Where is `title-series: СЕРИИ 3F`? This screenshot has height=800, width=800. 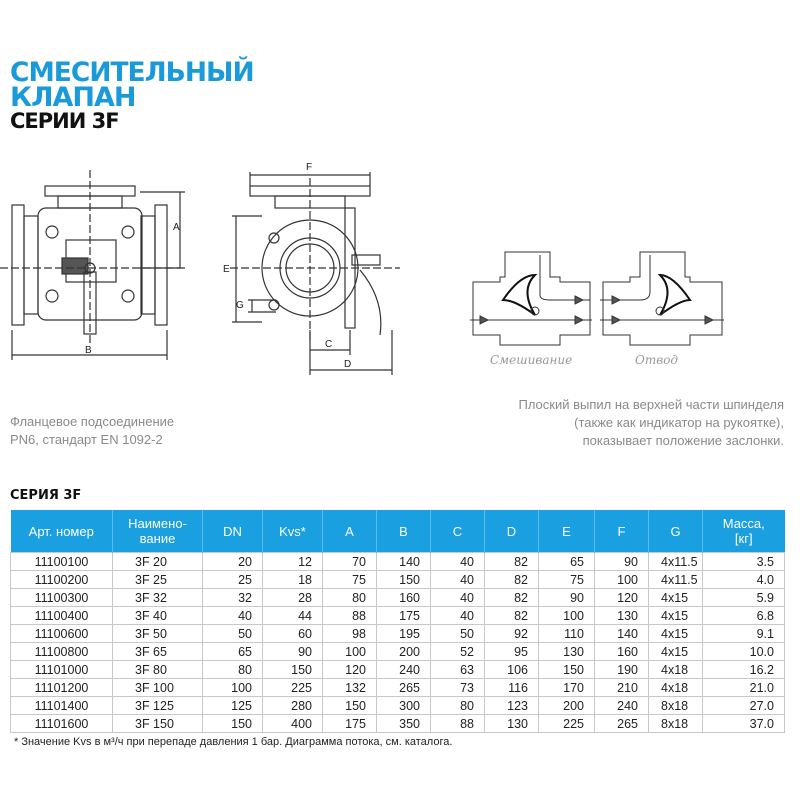 title-series: СЕРИИ 3F is located at coordinates (65, 121).